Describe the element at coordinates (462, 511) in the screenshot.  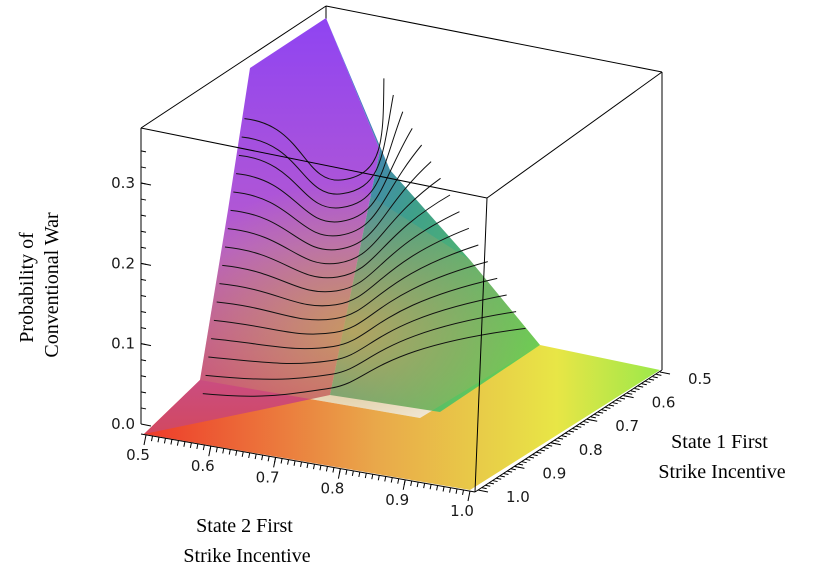
I see `x-tick-label: 1.0` at that location.